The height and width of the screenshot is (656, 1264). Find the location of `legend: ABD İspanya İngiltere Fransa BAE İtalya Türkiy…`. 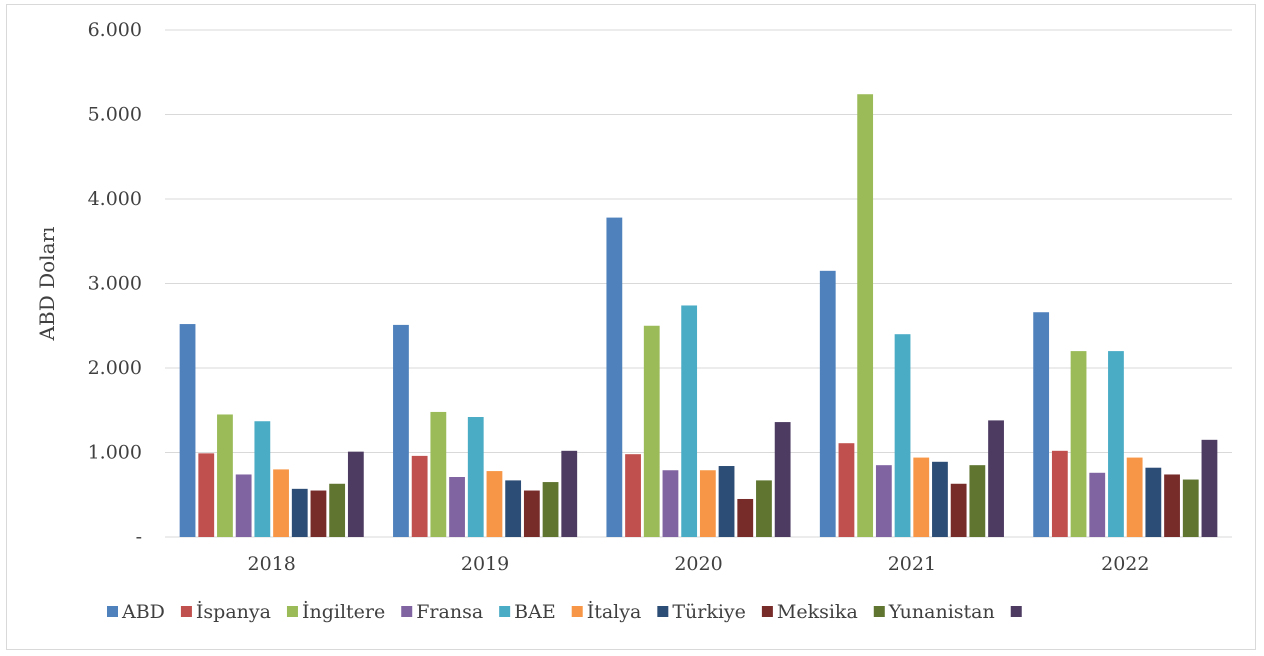

legend: ABD İspanya İngiltere Fransa BAE İtalya Türkiy… is located at coordinates (564, 611).